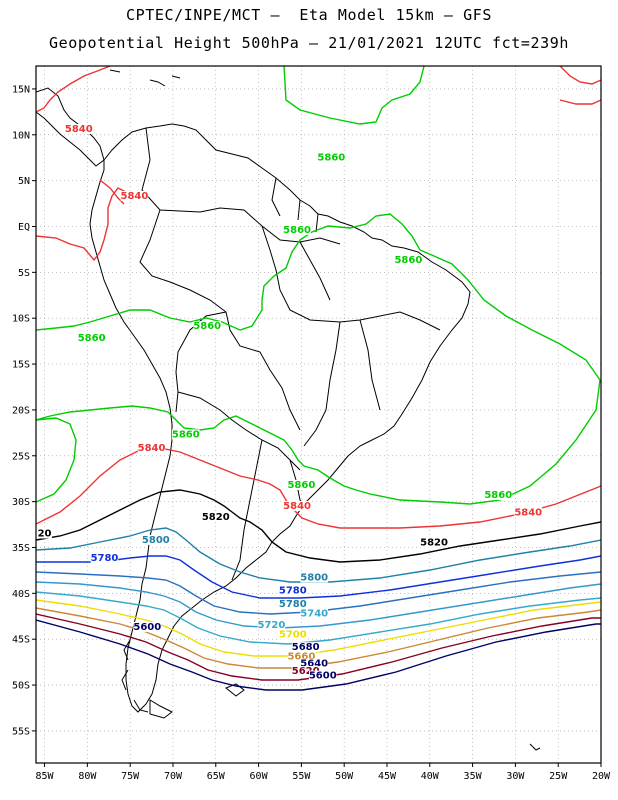 The width and height of the screenshot is (618, 800). Describe the element at coordinates (45, 533) in the screenshot. I see `contour-label: 20` at that location.